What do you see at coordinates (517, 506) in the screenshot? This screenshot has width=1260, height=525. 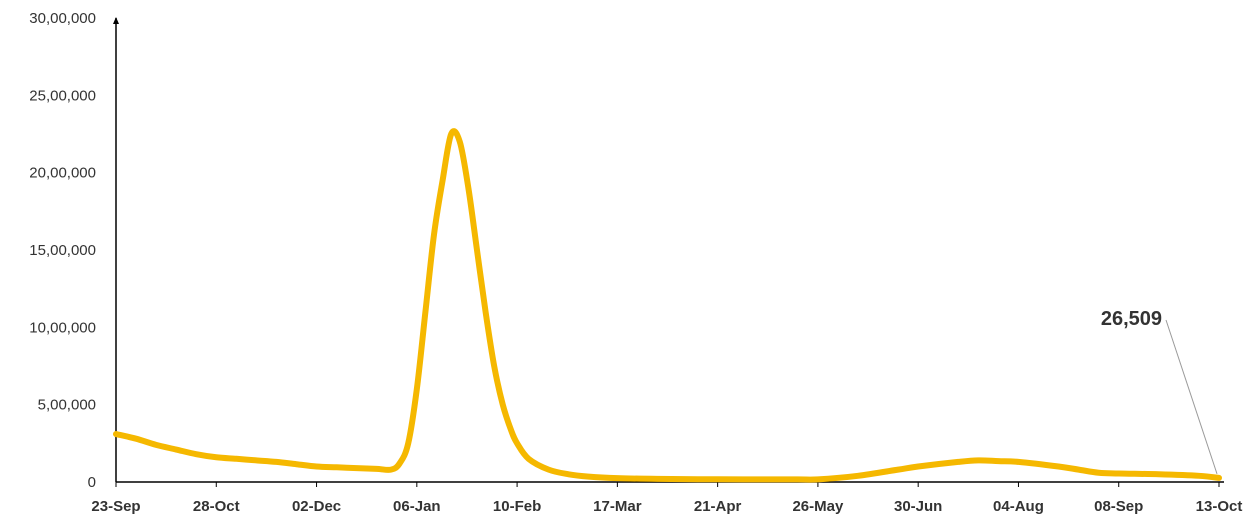 I see `x-tick-label: 10-Feb` at bounding box center [517, 506].